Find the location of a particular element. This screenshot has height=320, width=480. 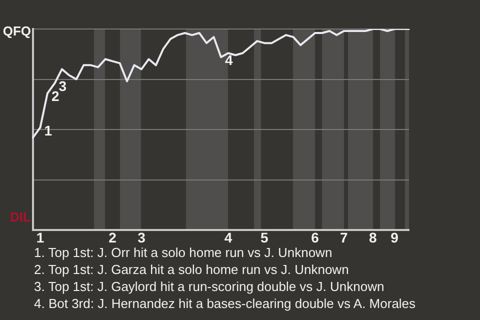

text: 3. Top 1st: J. Gaylord hit a run-scoring double vs J. Unknown is located at coordinates (210, 286).